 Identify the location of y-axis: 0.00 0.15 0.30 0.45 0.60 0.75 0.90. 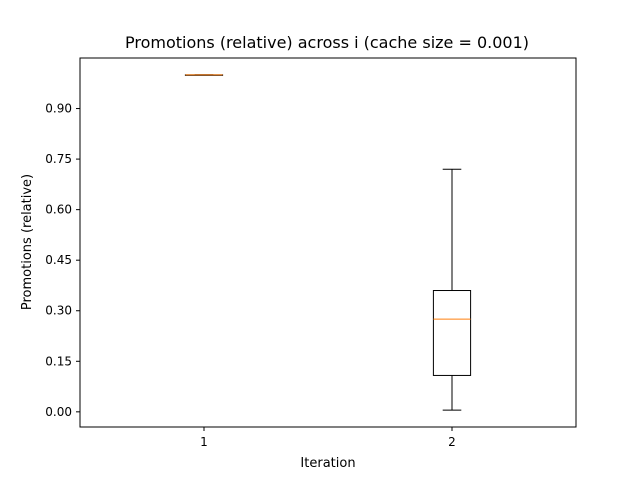
(62, 260).